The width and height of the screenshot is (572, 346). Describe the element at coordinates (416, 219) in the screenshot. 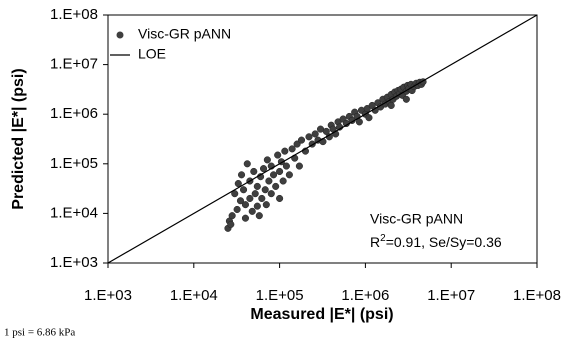

I see `annotation-model: Visc-GR pANN` at that location.